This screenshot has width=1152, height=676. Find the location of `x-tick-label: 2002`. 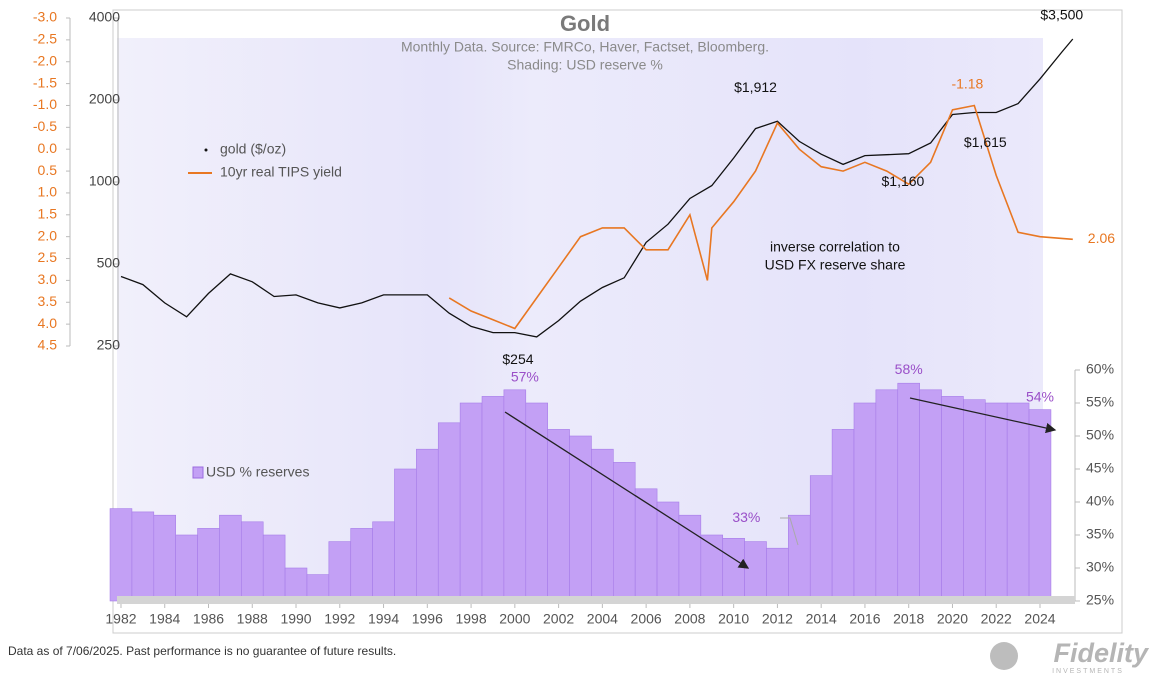

x-tick-label: 2002 is located at coordinates (558, 619).